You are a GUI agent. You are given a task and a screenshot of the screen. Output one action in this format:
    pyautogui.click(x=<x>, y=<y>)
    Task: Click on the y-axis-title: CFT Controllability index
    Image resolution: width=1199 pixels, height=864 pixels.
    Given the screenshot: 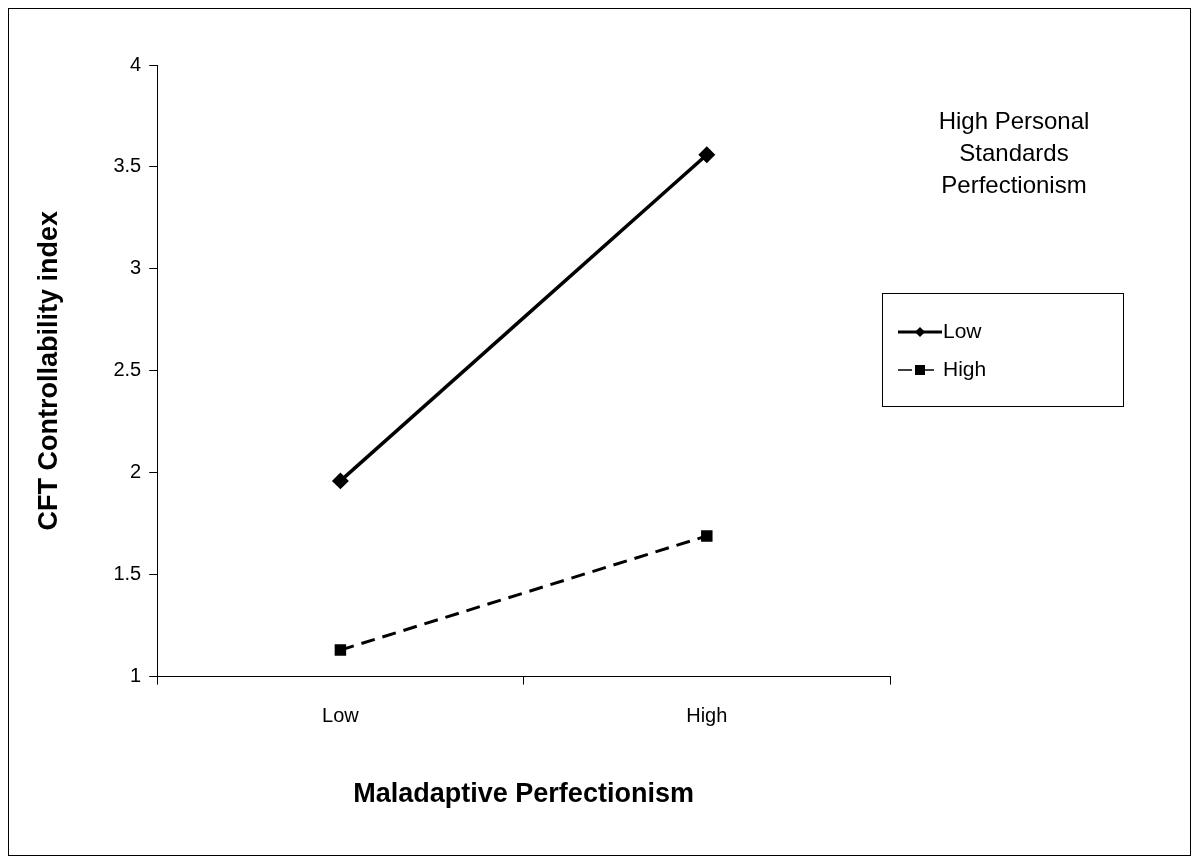 What is the action you would take?
    pyautogui.click(x=47, y=371)
    